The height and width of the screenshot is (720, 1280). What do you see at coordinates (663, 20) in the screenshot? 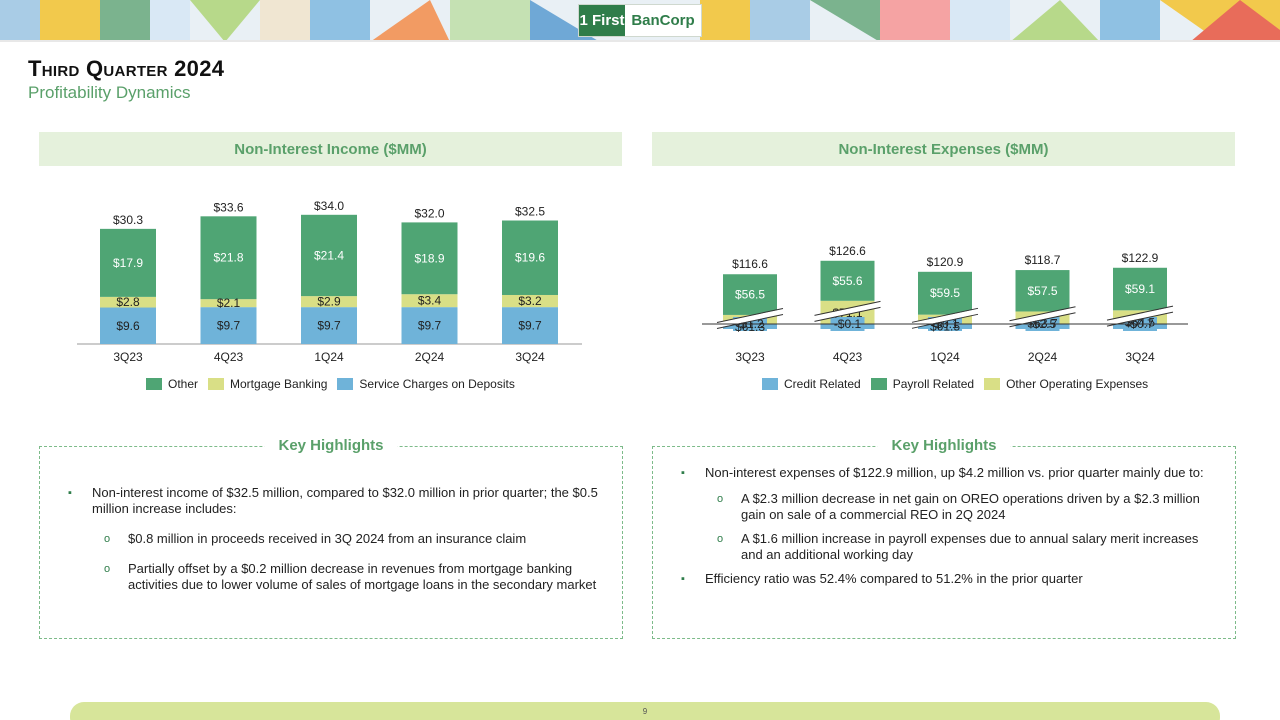
I see `logo-text: BanCorp` at bounding box center [663, 20].